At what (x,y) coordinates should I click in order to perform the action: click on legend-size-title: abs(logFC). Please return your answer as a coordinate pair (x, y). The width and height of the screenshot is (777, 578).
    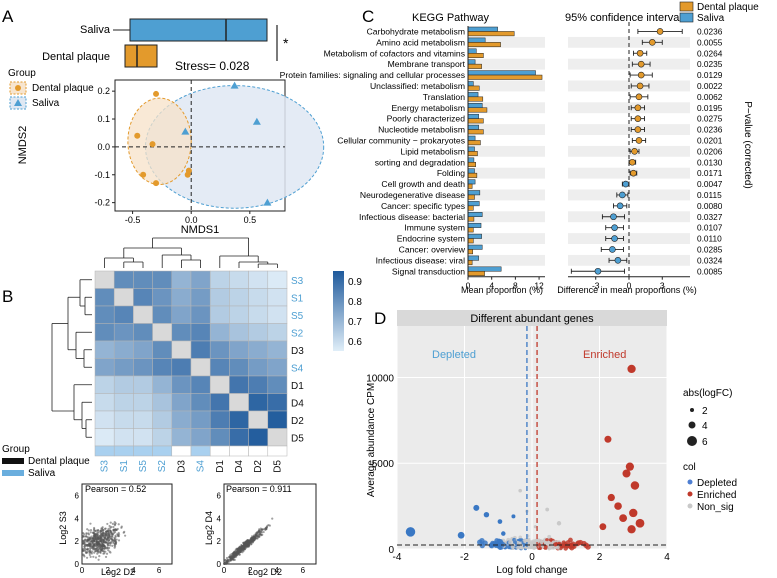
    Looking at the image, I should click on (707, 393).